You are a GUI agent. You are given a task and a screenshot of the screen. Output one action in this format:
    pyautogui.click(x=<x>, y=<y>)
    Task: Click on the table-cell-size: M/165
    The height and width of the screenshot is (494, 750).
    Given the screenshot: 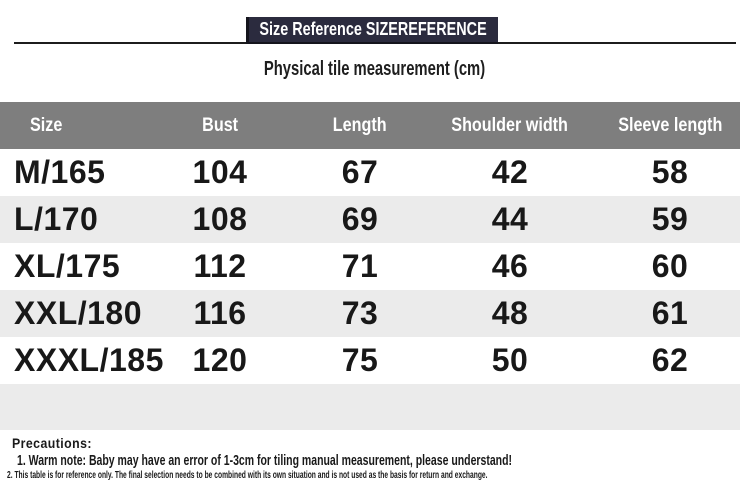 What is the action you would take?
    pyautogui.click(x=60, y=172)
    